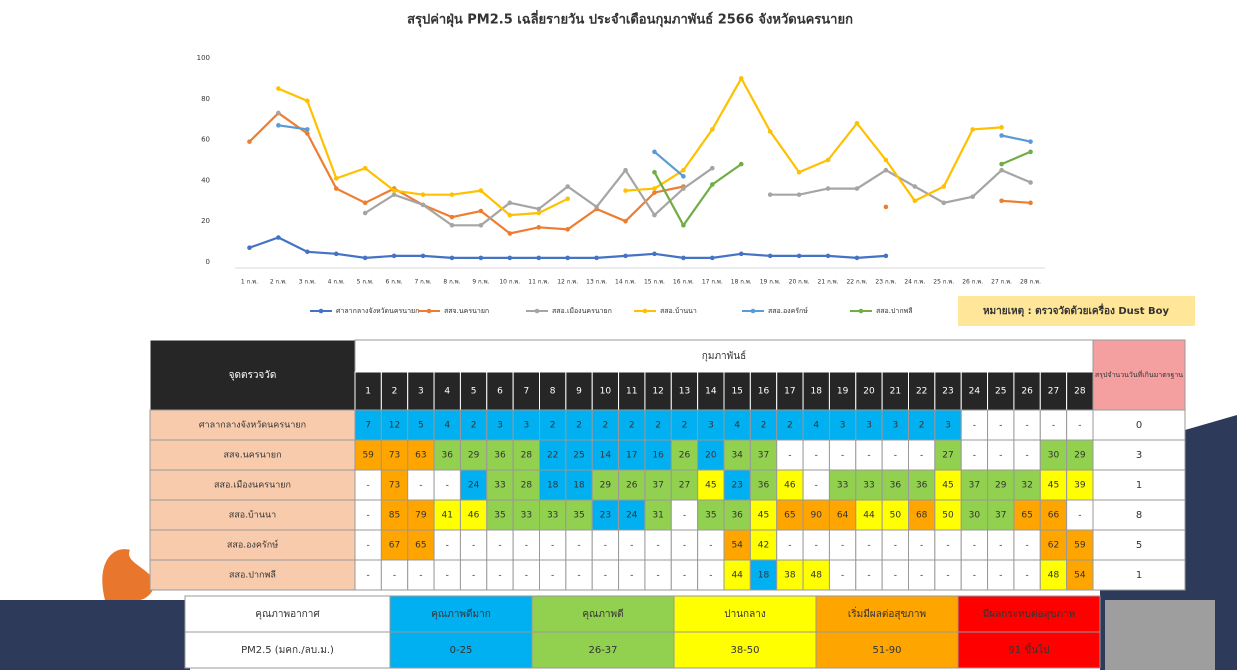 This screenshot has height=670, width=1237. What do you see at coordinates (527, 456) in the screenshot?
I see `cell-value: 28` at bounding box center [527, 456].